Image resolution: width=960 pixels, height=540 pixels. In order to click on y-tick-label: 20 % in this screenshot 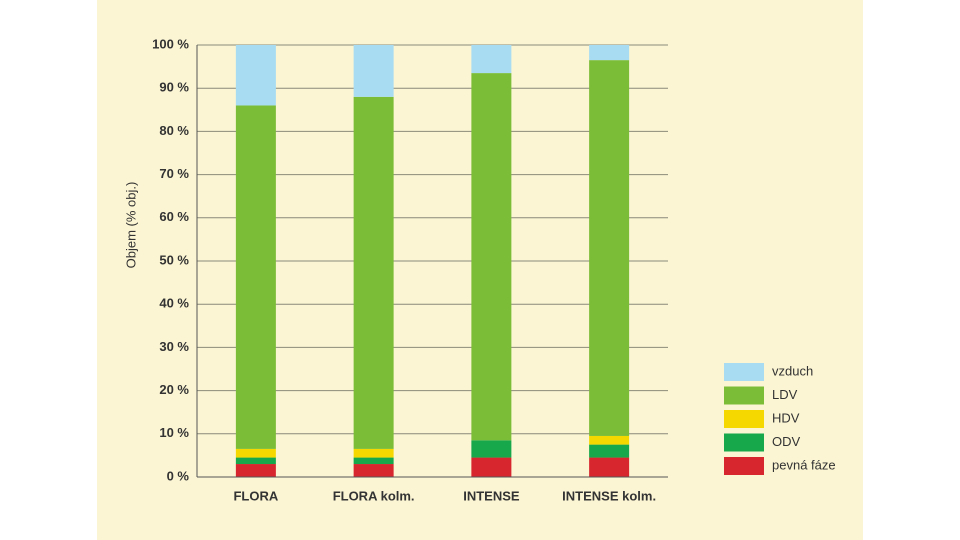, I will do `click(174, 389)`.